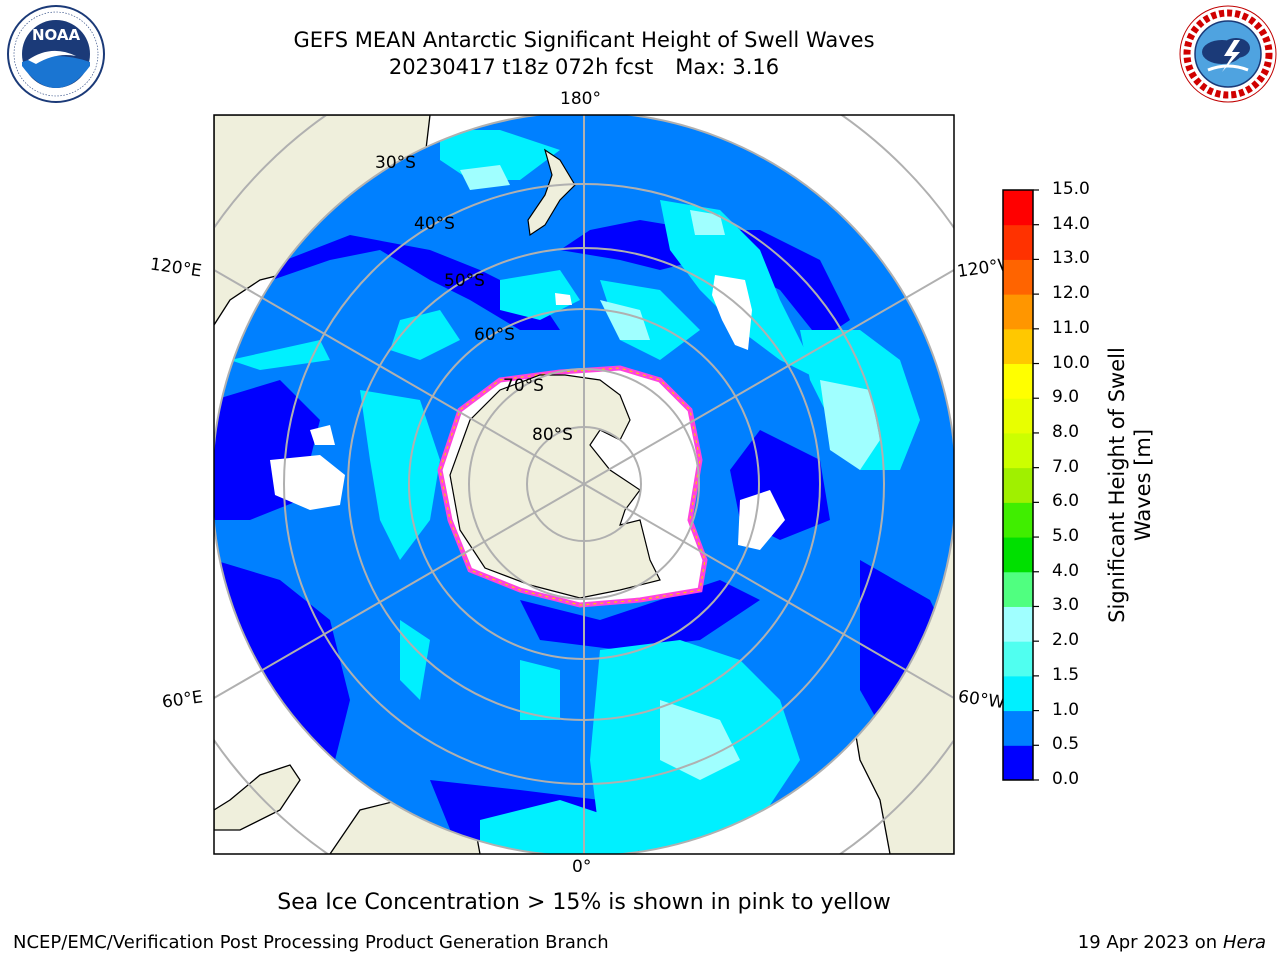  I want to click on colorbar-tick-label: 4.0, so click(1066, 570).